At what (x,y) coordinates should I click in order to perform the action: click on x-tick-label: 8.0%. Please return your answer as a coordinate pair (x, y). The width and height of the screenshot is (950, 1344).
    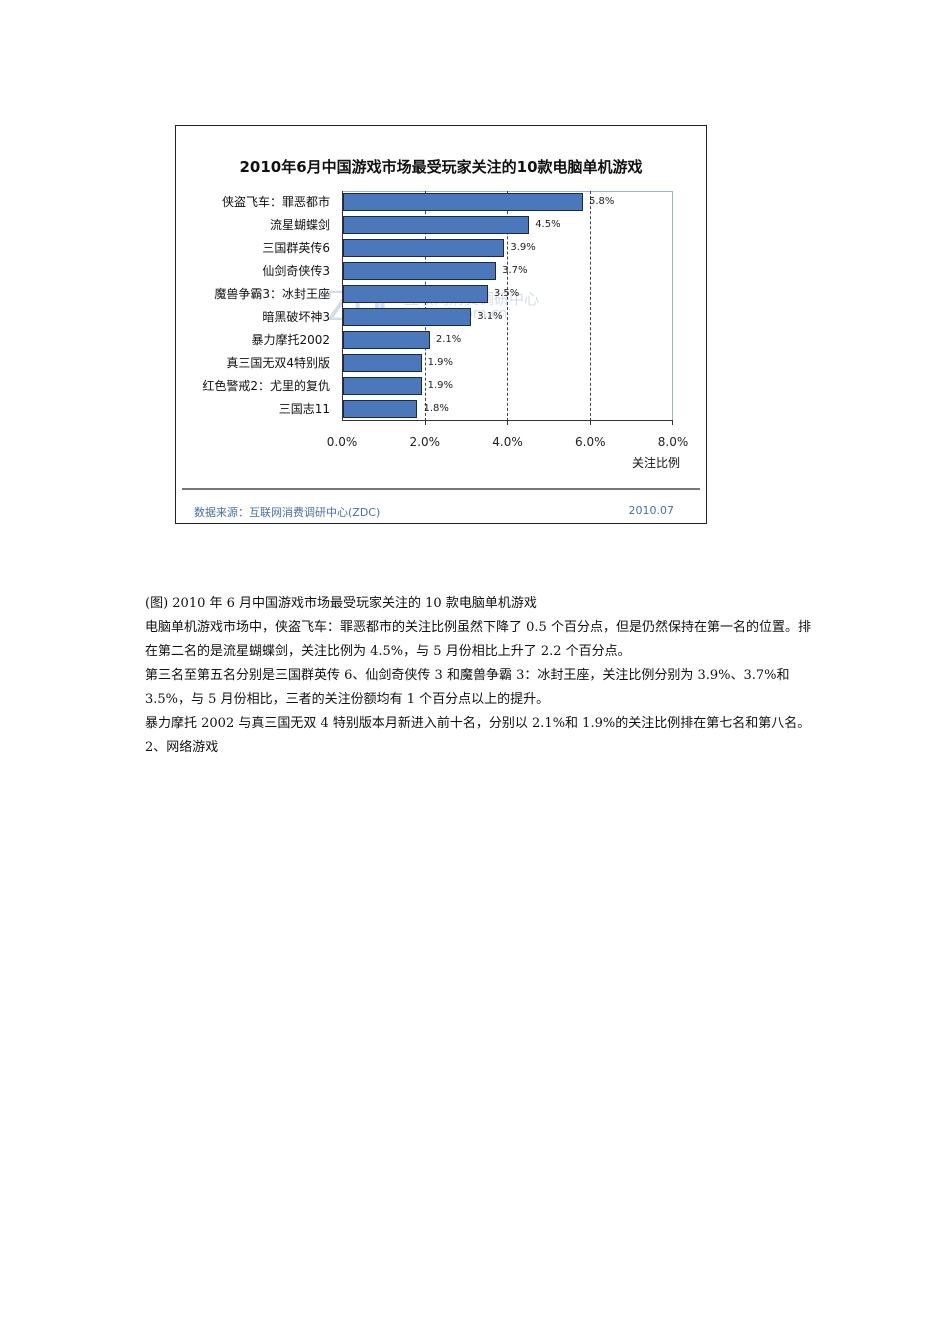
    Looking at the image, I should click on (673, 442).